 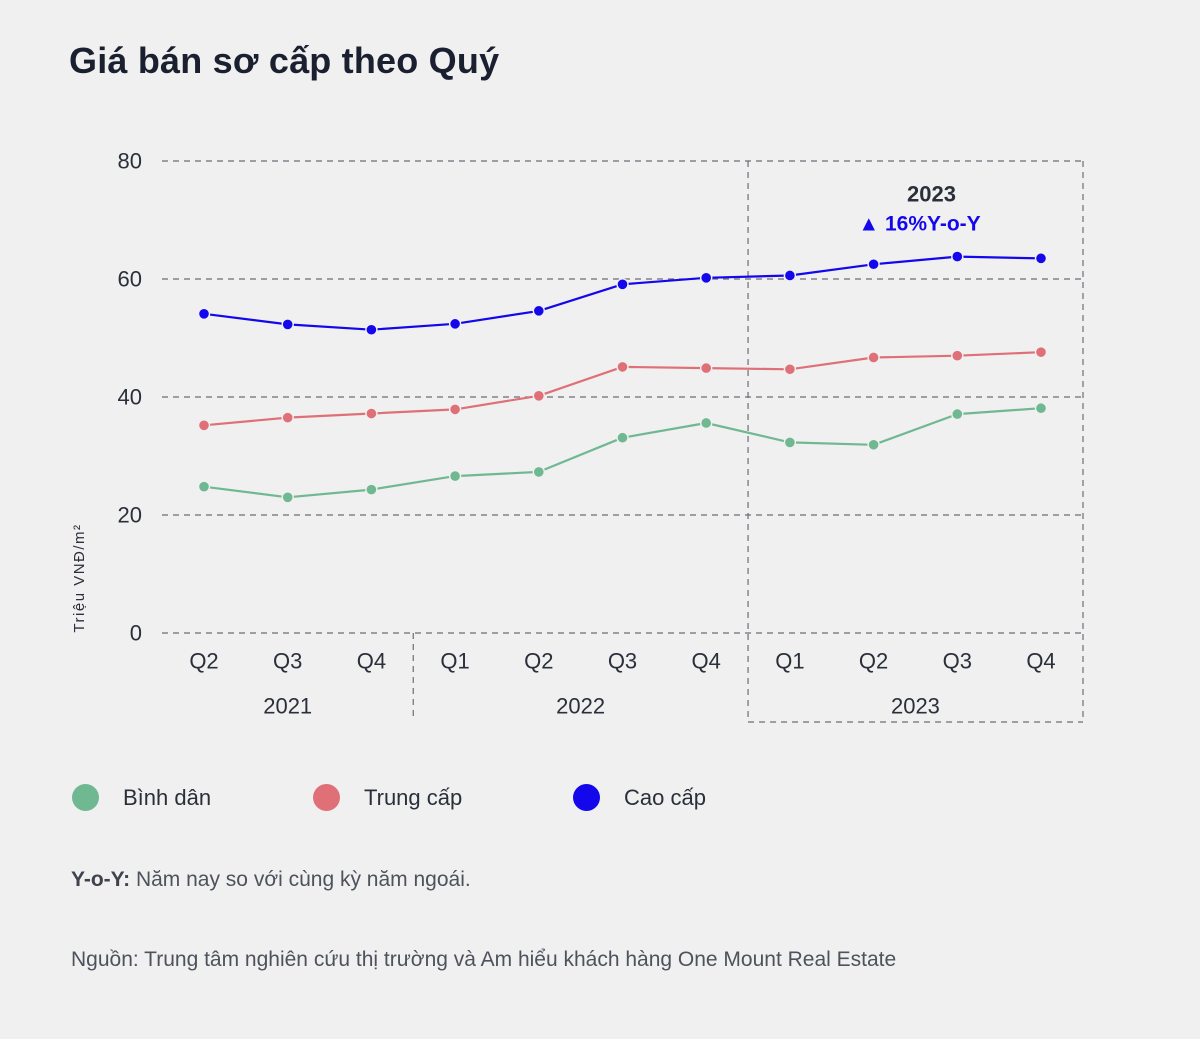 What do you see at coordinates (915, 706) in the screenshot?
I see `year-label-2023: 2023` at bounding box center [915, 706].